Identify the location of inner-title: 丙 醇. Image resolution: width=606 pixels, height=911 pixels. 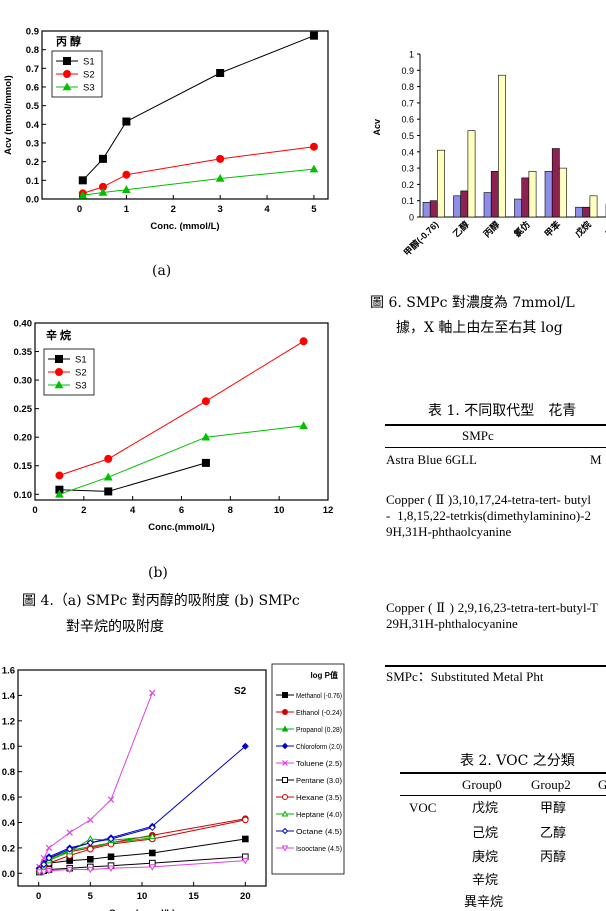
(68, 41).